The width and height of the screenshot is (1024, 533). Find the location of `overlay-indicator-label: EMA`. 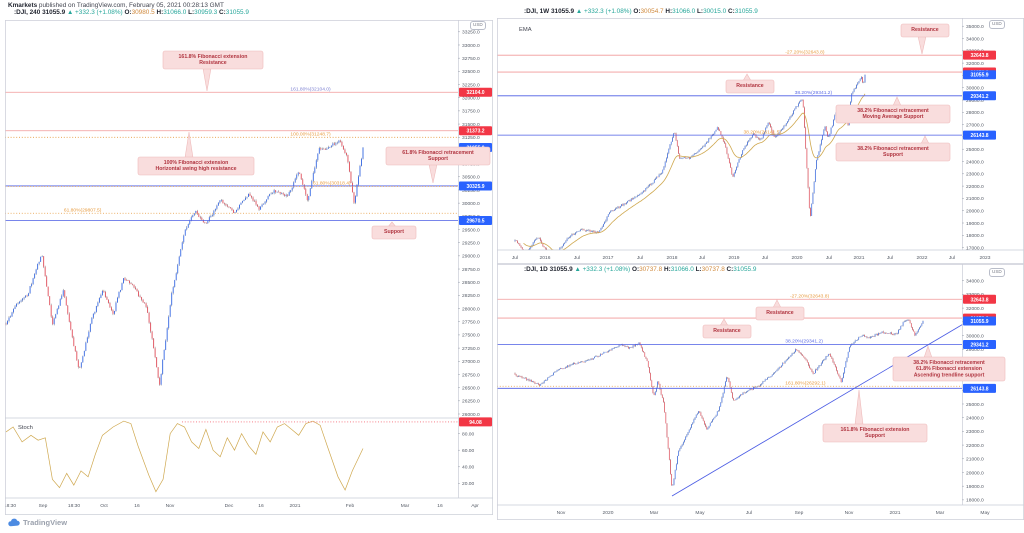

overlay-indicator-label: EMA is located at coordinates (525, 30).